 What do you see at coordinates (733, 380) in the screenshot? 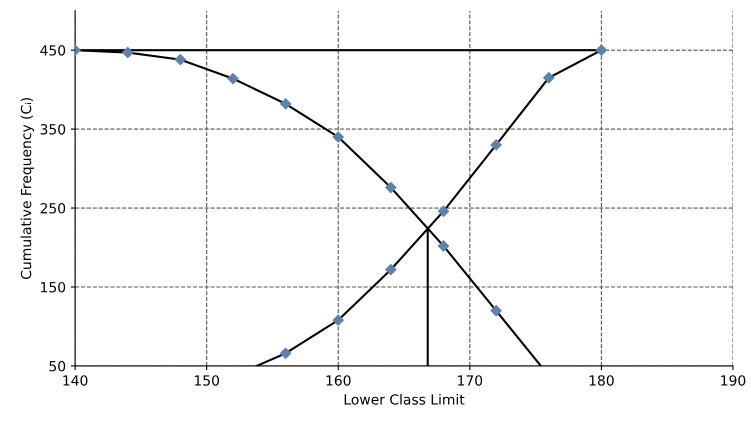
I see `x-tick-label: 190` at bounding box center [733, 380].